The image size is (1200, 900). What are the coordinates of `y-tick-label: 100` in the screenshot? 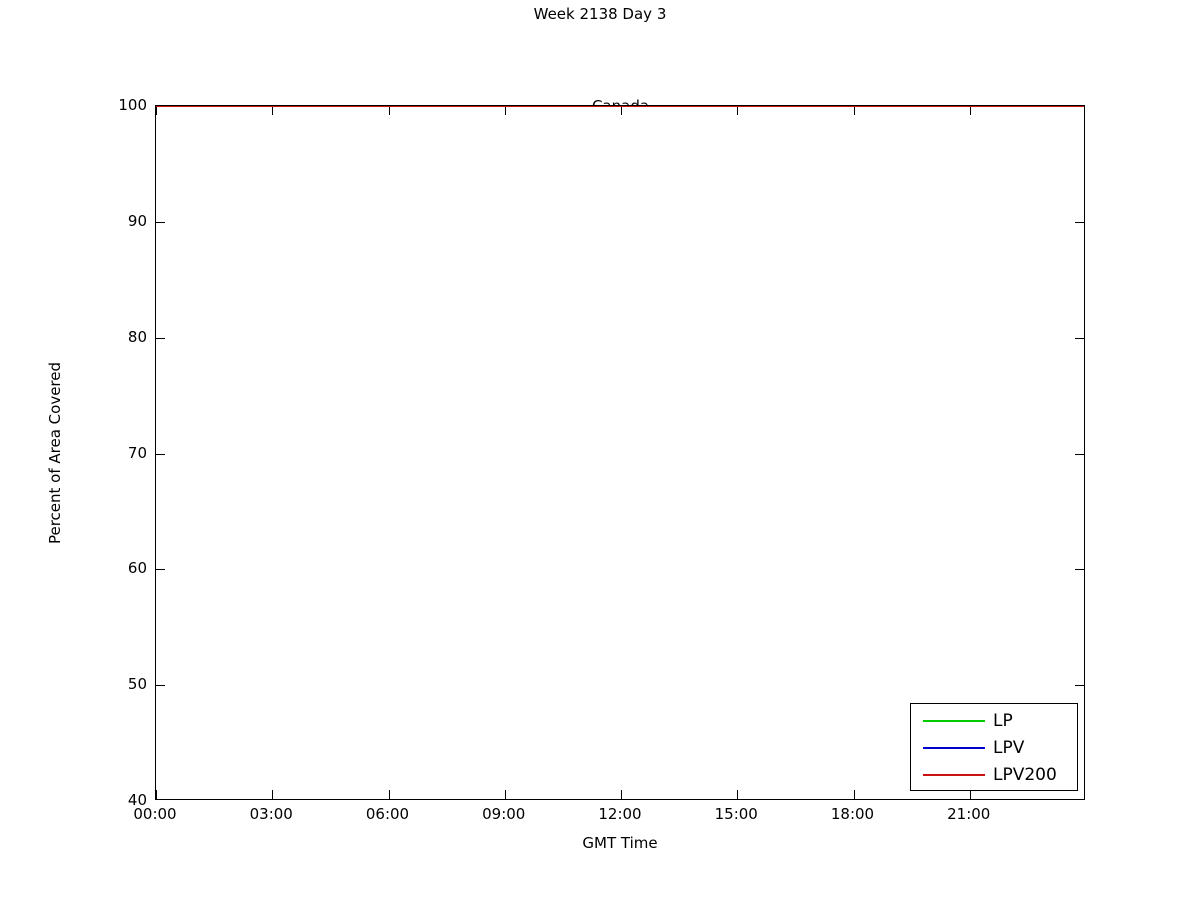 It's located at (132, 105).